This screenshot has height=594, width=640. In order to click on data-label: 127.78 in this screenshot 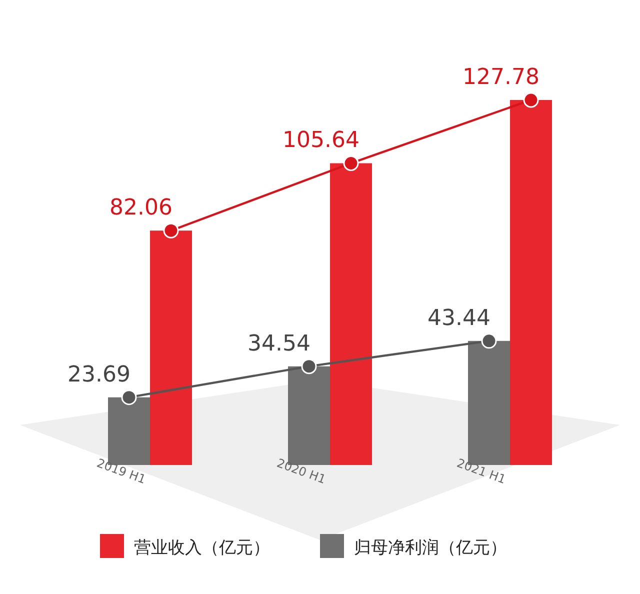, I will do `click(501, 77)`.